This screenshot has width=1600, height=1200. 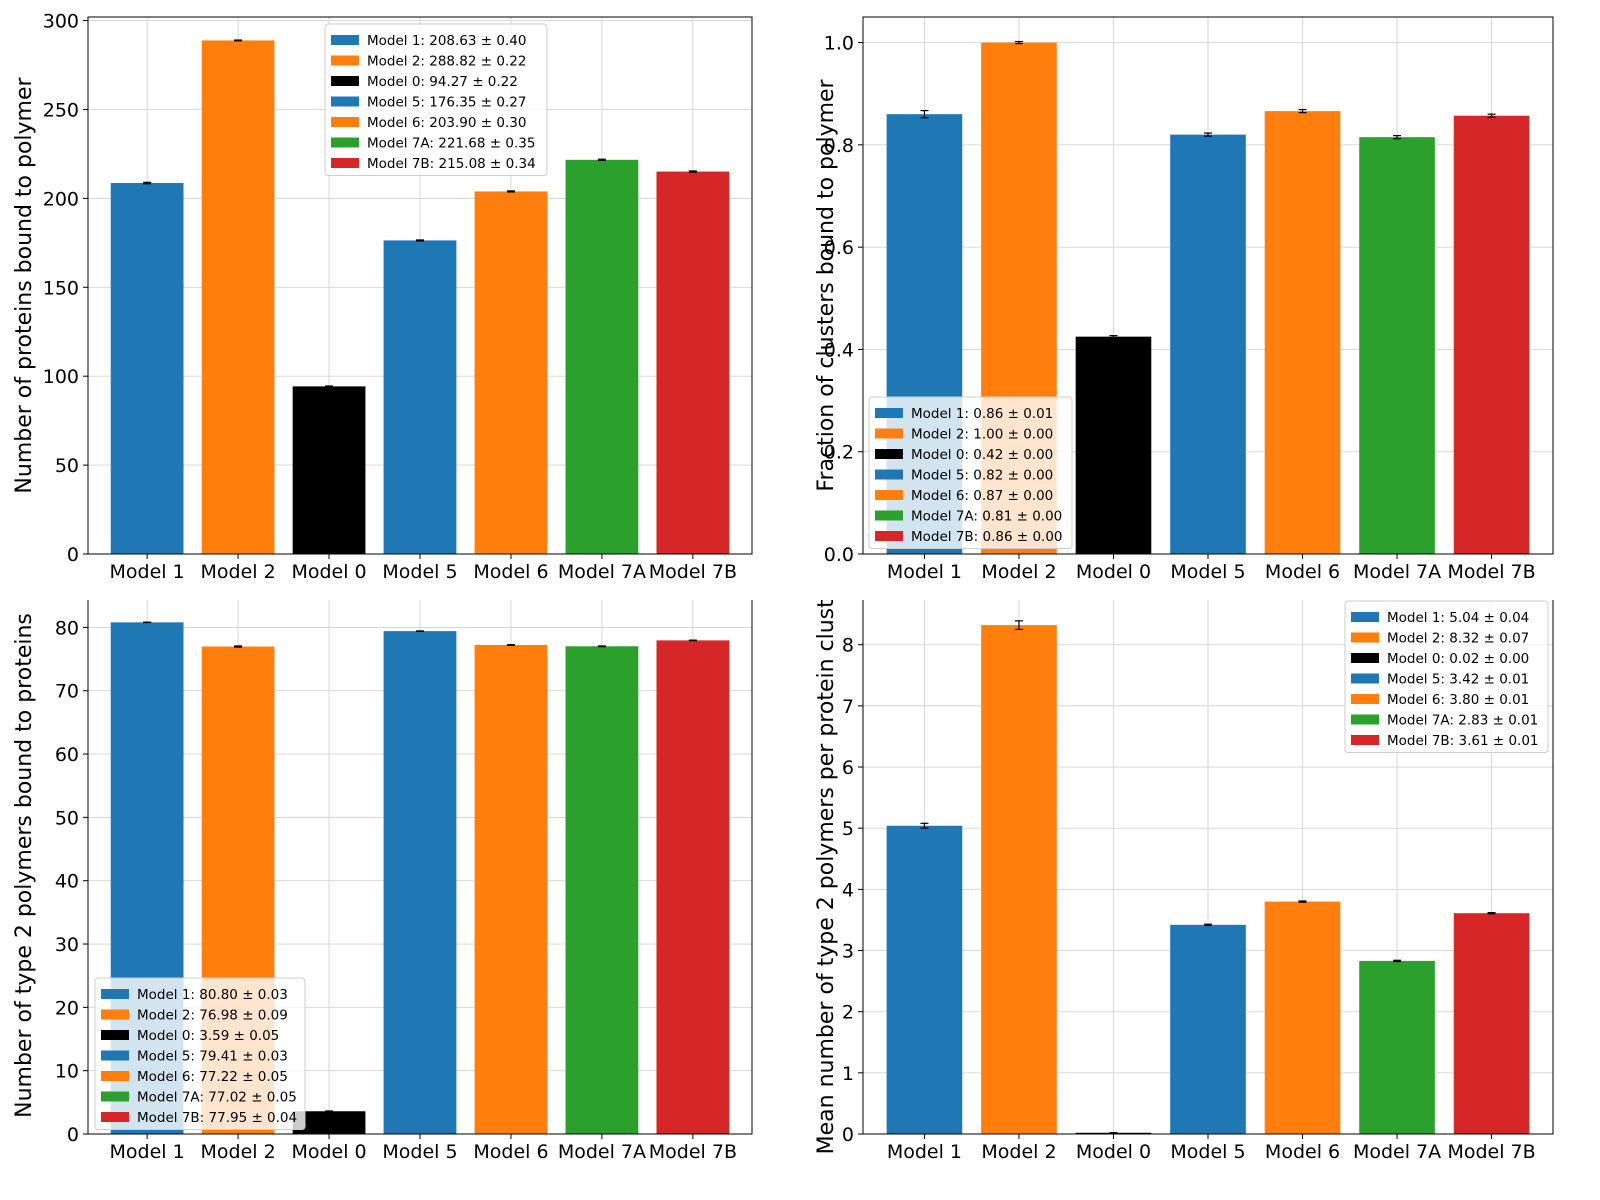 What do you see at coordinates (848, 646) in the screenshot?
I see `y-tick-label: 8` at bounding box center [848, 646].